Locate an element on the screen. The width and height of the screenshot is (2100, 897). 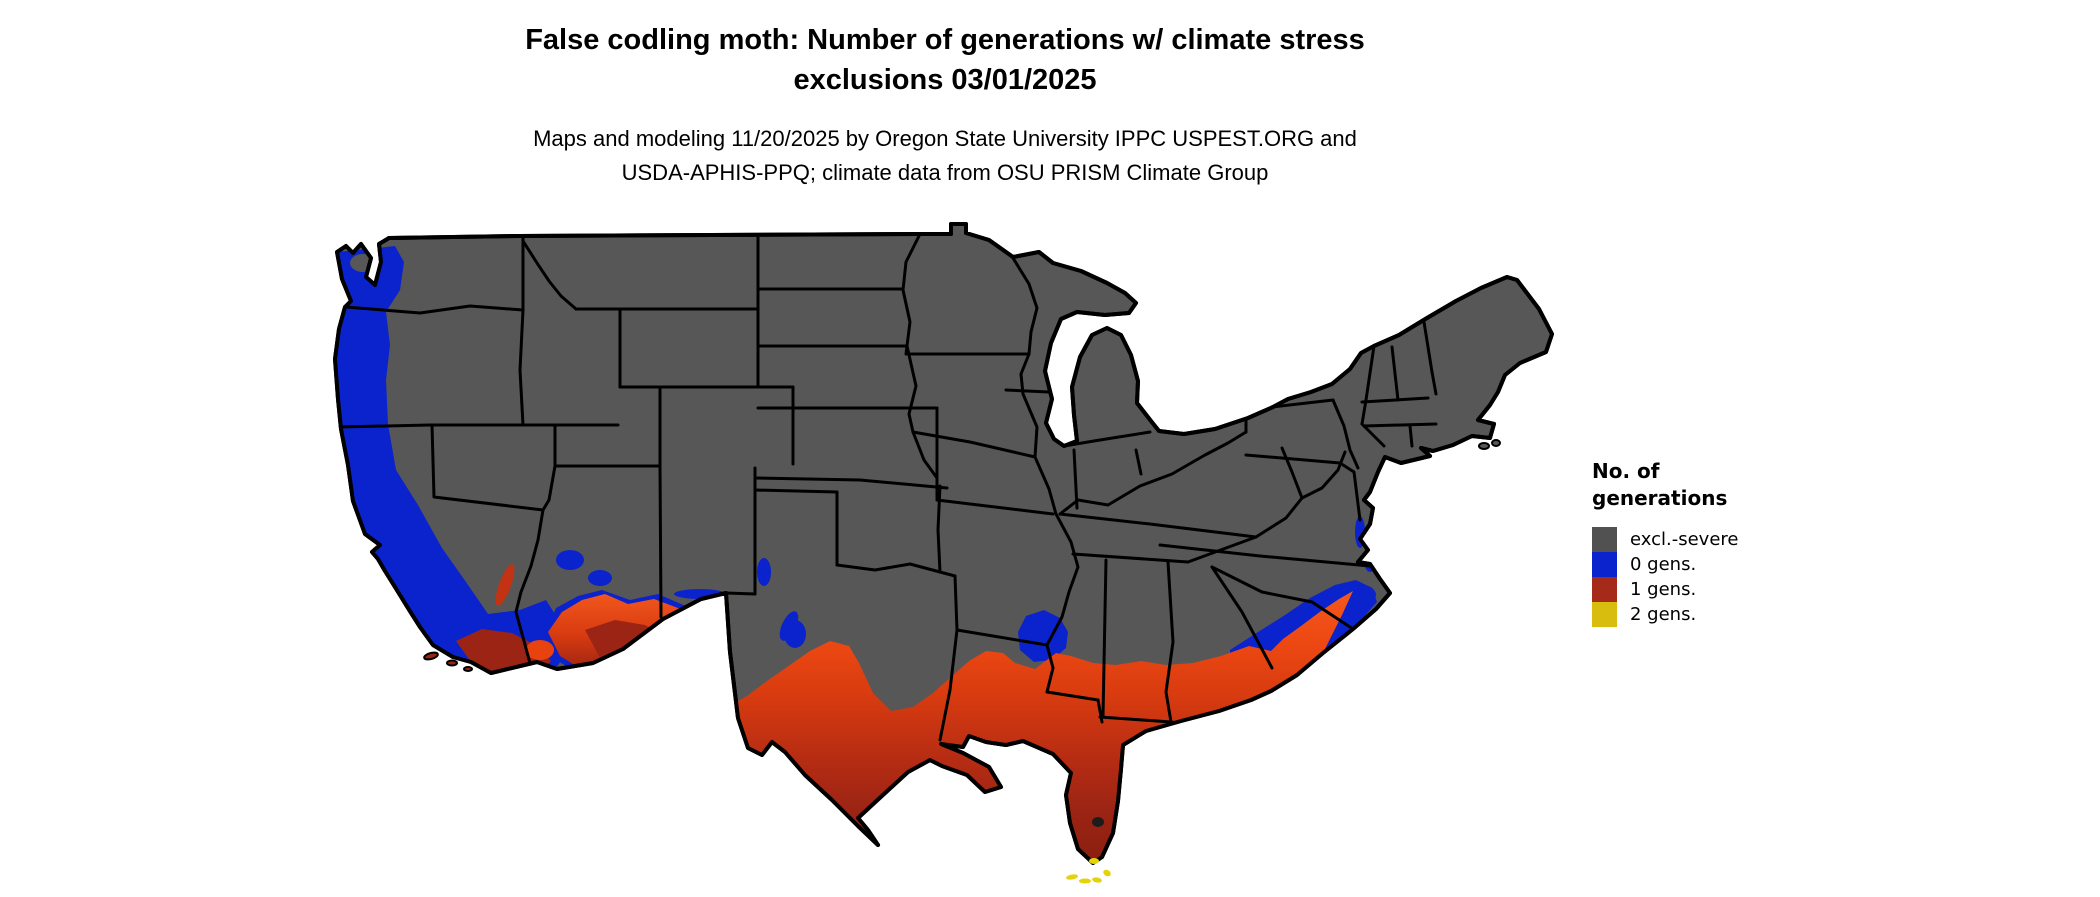
legend-item-label: 2 gens. is located at coordinates (1663, 614).